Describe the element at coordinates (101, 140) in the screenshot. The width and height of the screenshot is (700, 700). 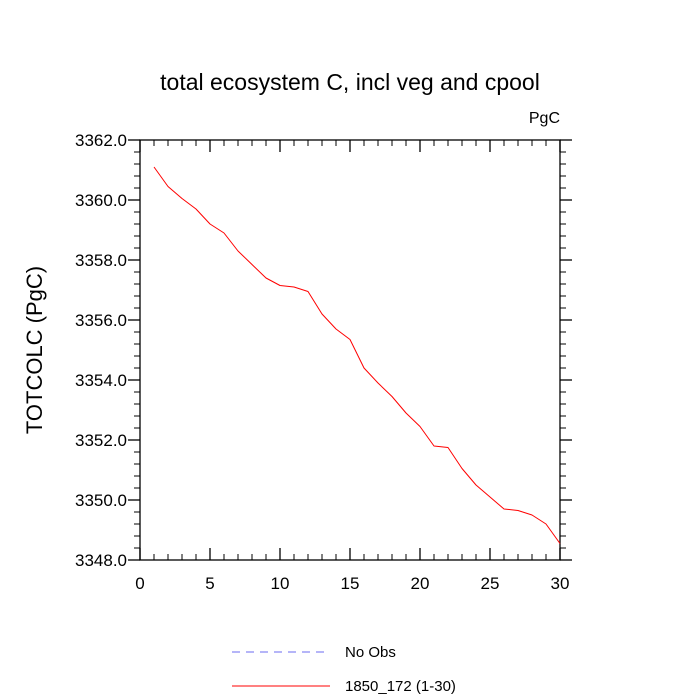
I see `y-tick-label: 3362.0` at that location.